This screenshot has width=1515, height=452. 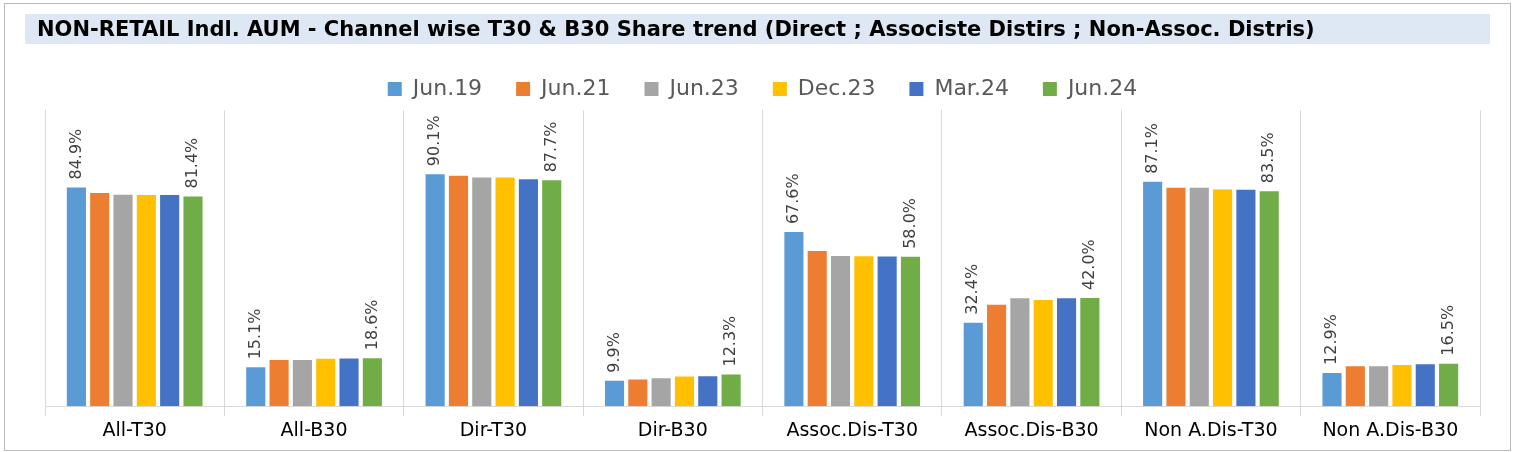 I want to click on chart-title: NON-RETAIL Indl. AUM - Channel wise T30 & B30 Share trend (Direct ; Associste Distirs ; Non-Assoc. Distris), so click(x=757, y=29).